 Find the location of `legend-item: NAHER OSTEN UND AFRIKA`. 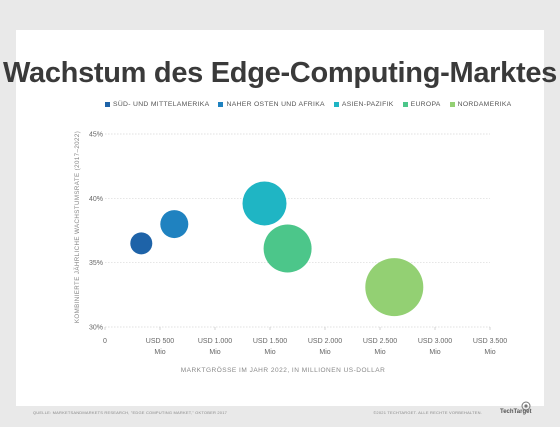

legend-item: NAHER OSTEN UND AFRIKA is located at coordinates (271, 104).